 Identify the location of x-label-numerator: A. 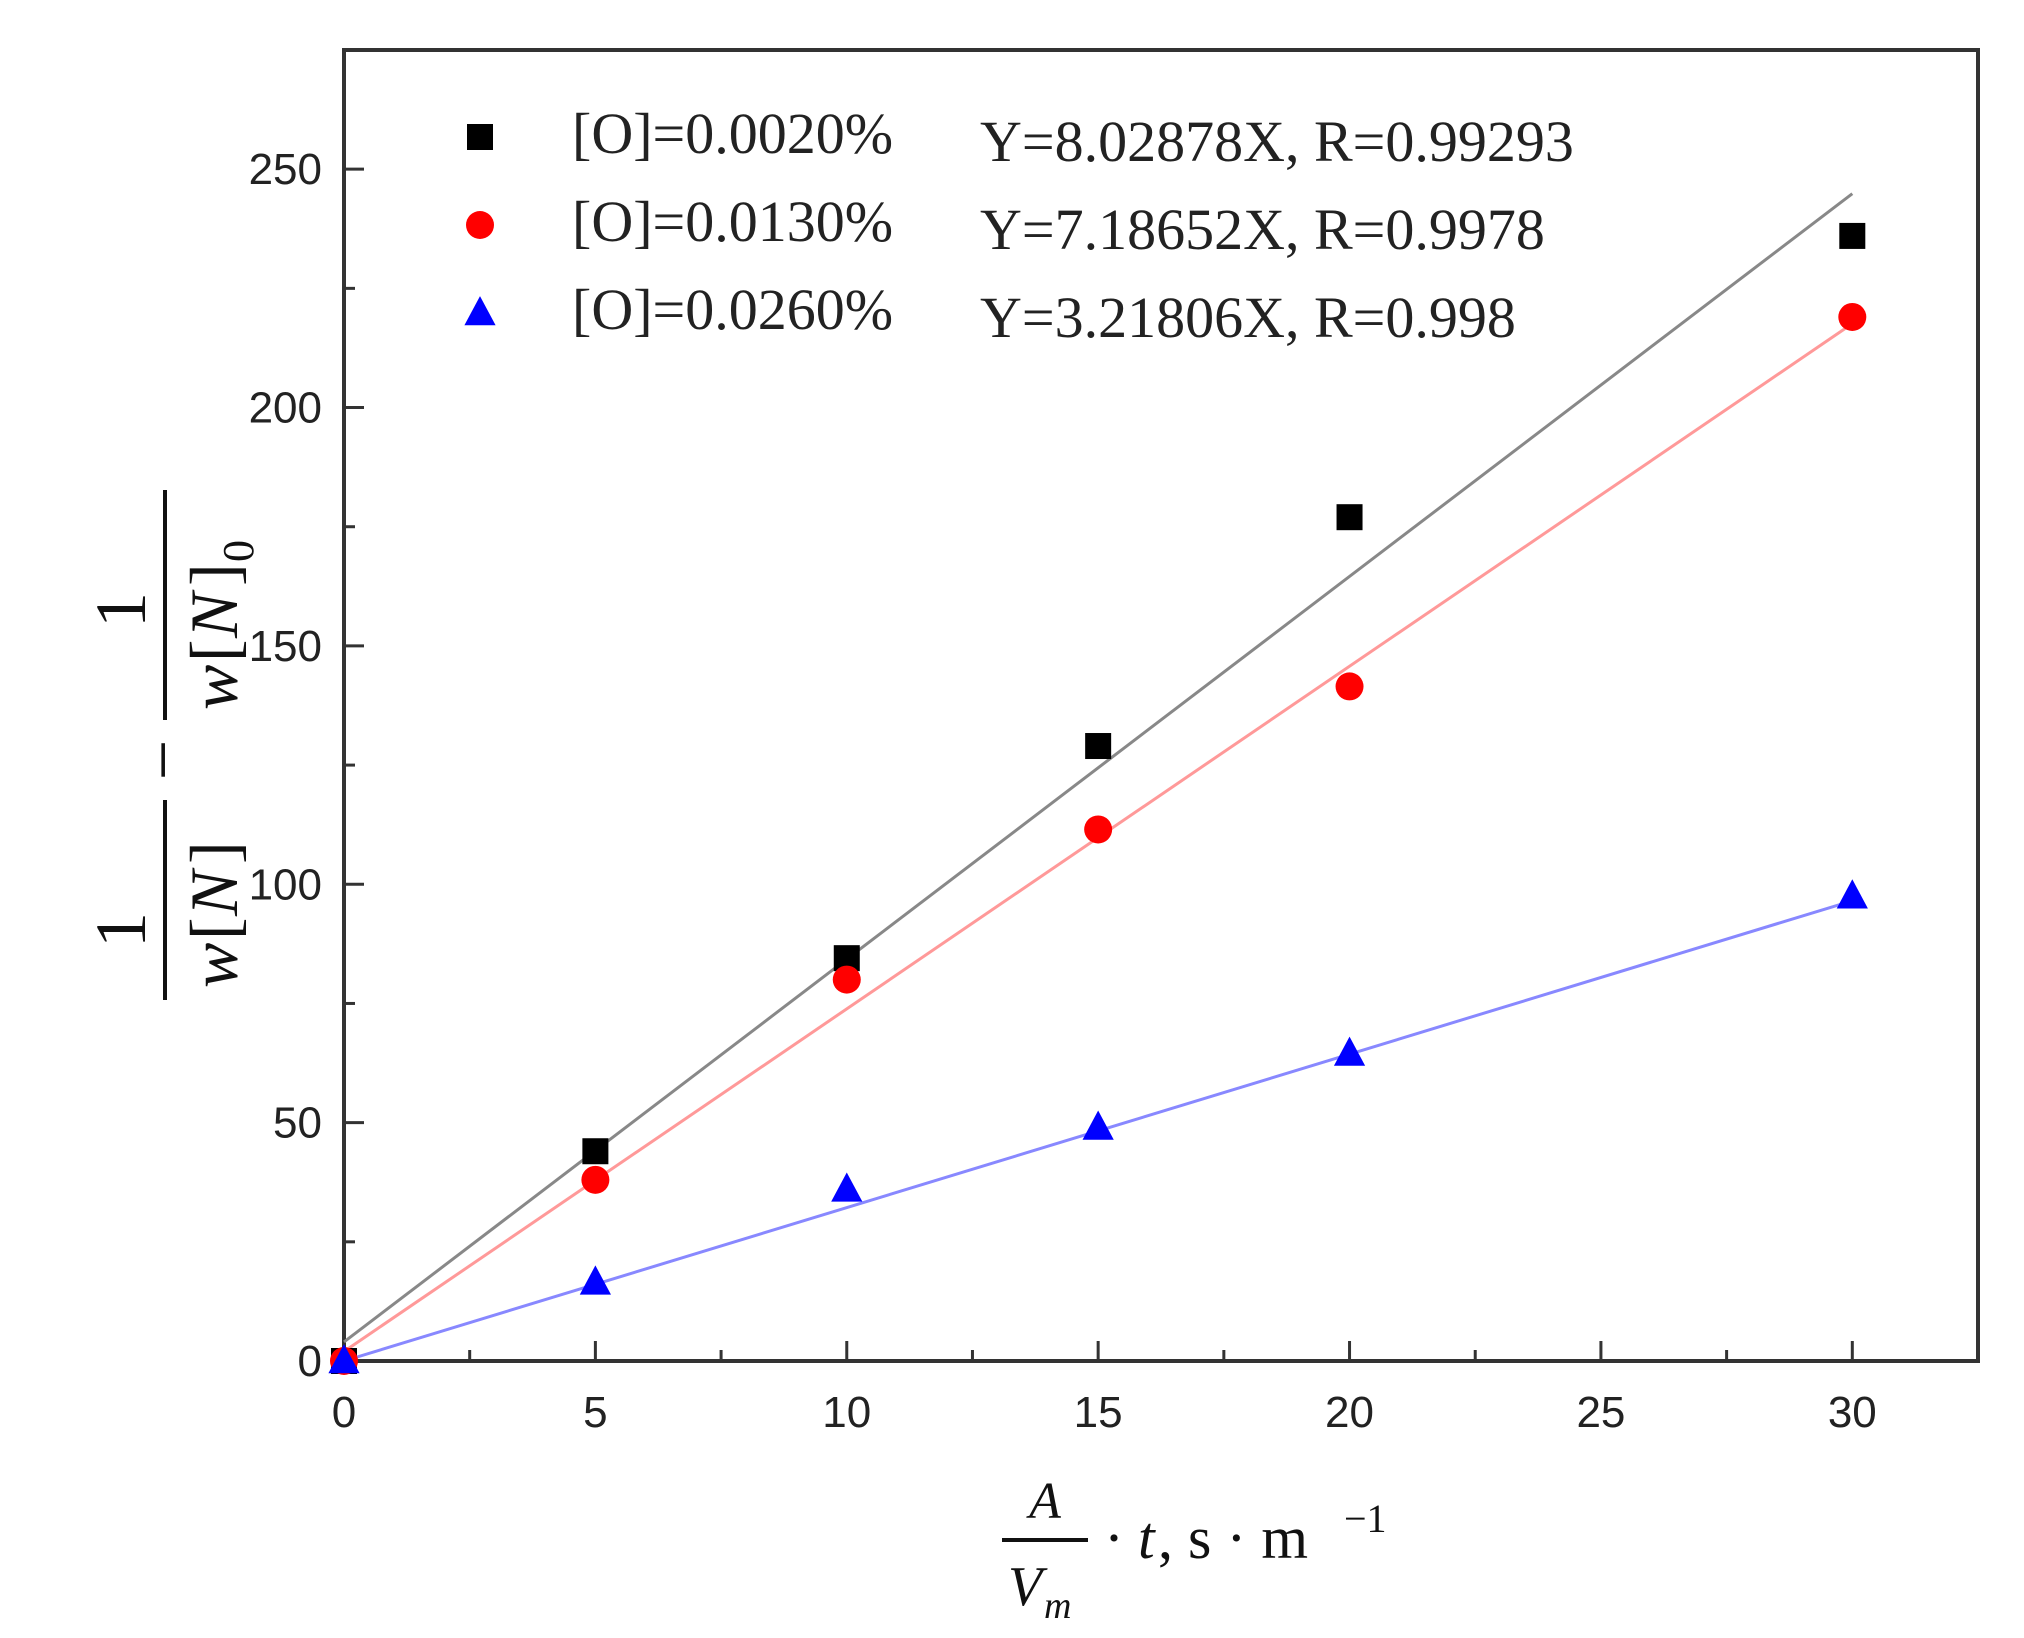
(1043, 1501).